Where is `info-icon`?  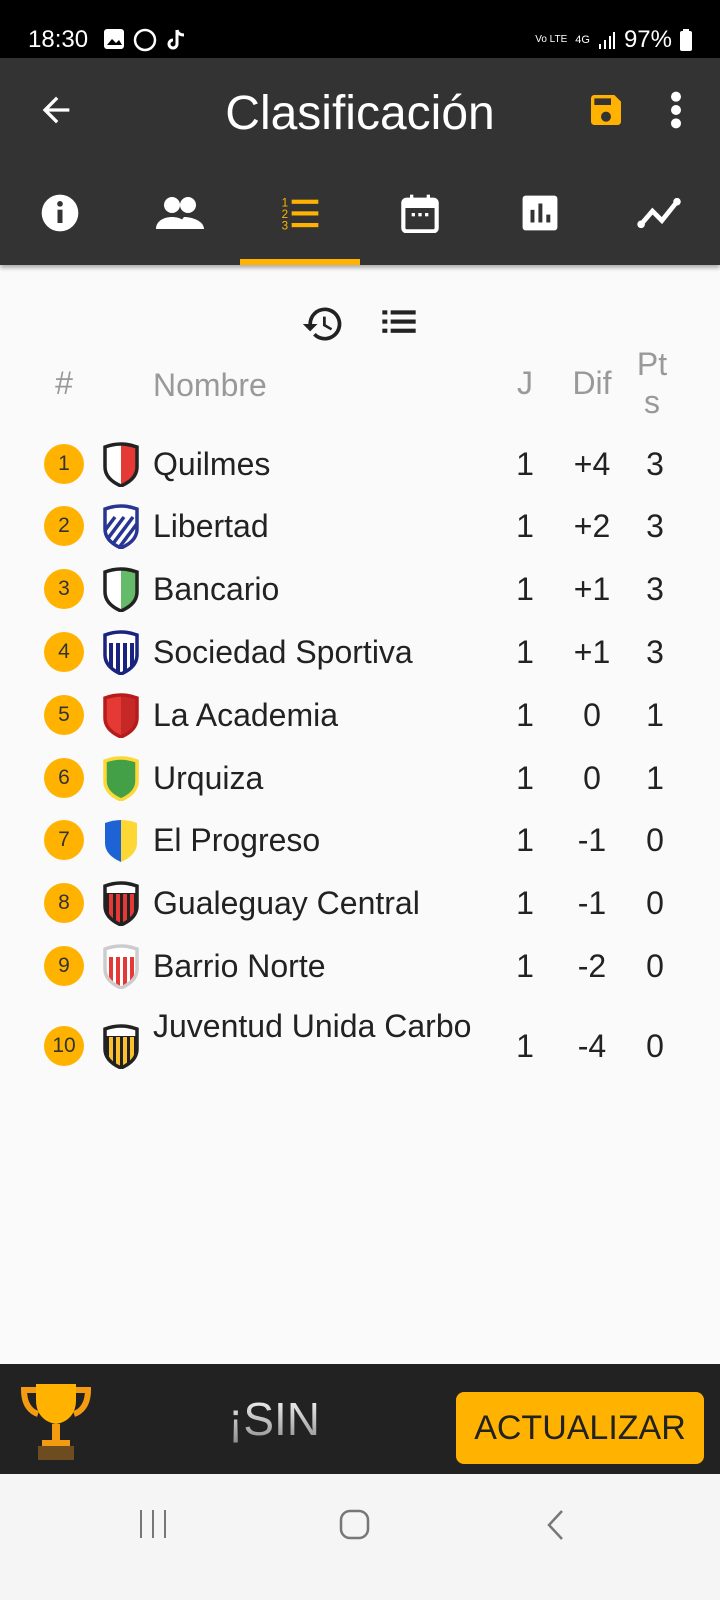 info-icon is located at coordinates (60, 212).